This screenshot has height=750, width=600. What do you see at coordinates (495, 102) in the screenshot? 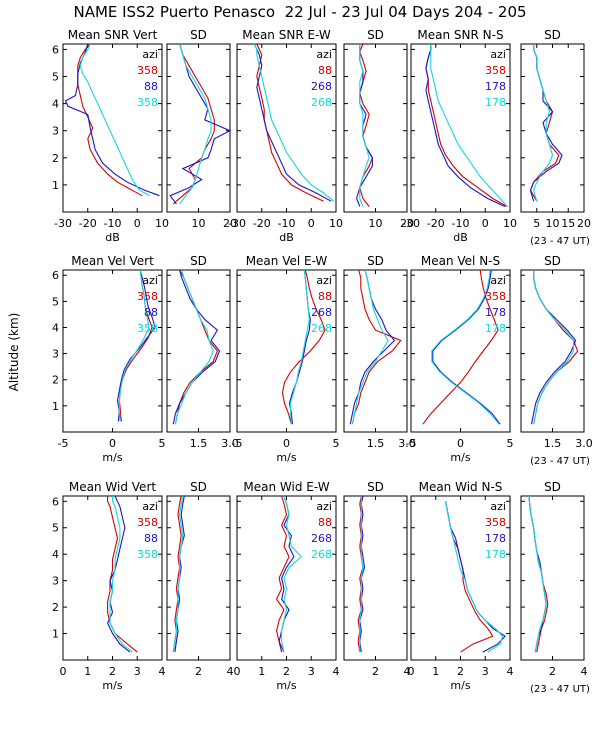
I see `legend-entry-cyan: 178` at bounding box center [495, 102].